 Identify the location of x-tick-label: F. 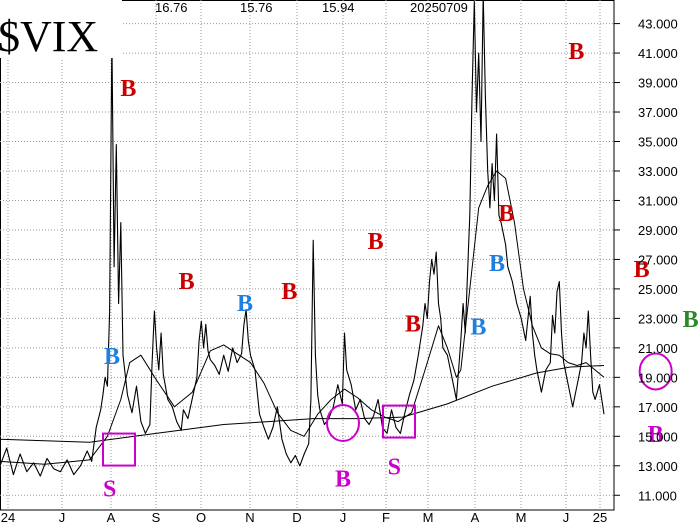
(386, 517).